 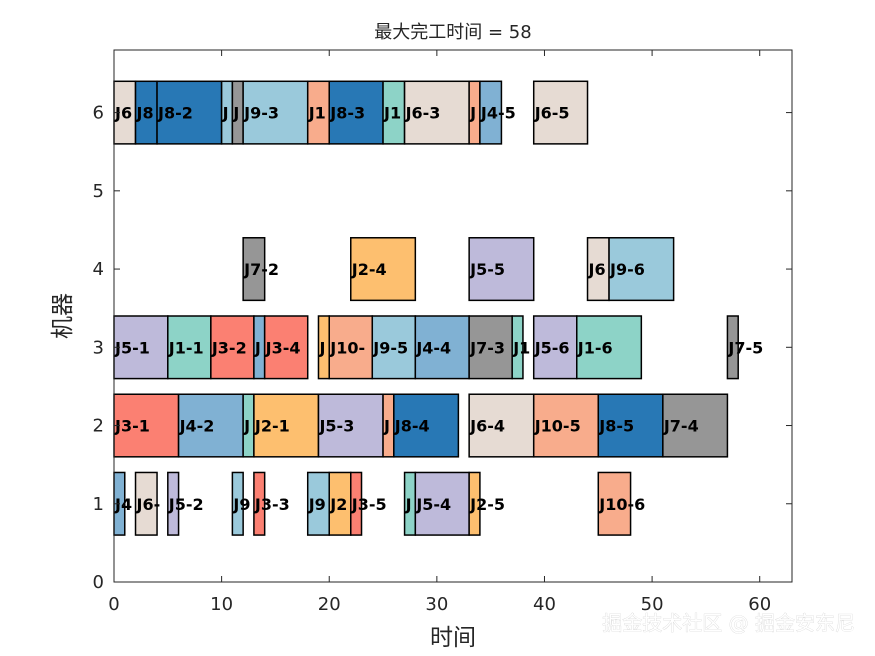 What do you see at coordinates (552, 347) in the screenshot?
I see `task-label: J5-6` at bounding box center [552, 347].